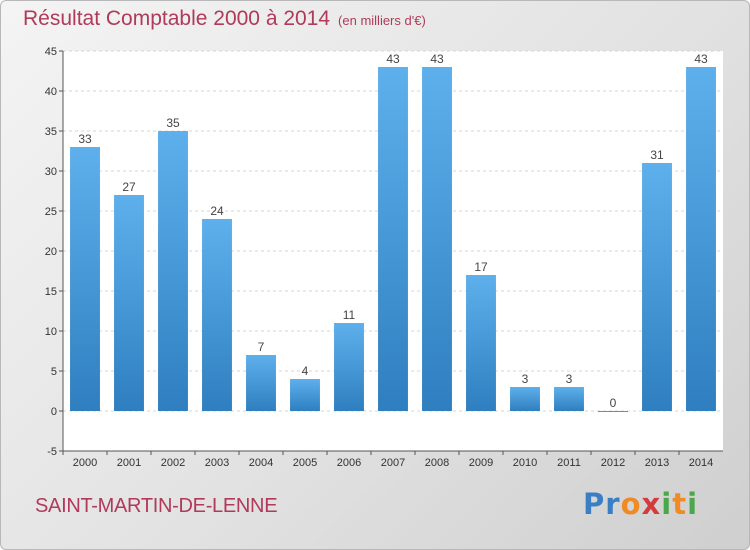 The image size is (750, 550). Describe the element at coordinates (52, 452) in the screenshot. I see `y-tick-label: -5` at that location.